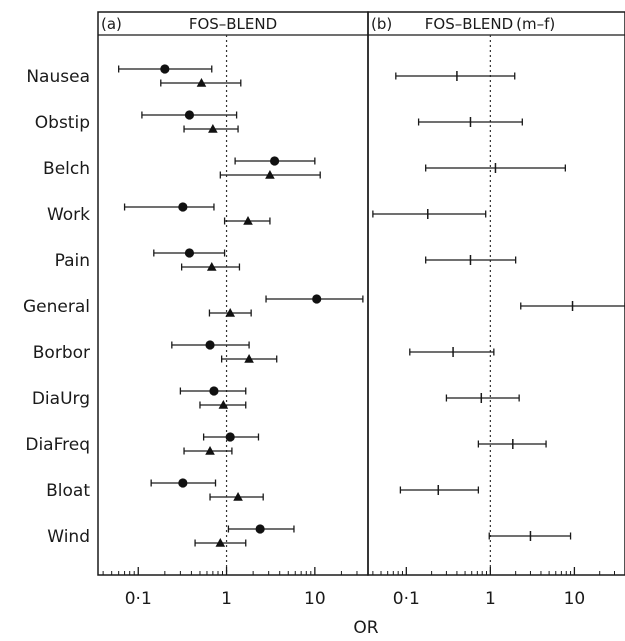  What do you see at coordinates (249, 358) in the screenshot?
I see `panel-a-borbor-triangle-point` at bounding box center [249, 358].